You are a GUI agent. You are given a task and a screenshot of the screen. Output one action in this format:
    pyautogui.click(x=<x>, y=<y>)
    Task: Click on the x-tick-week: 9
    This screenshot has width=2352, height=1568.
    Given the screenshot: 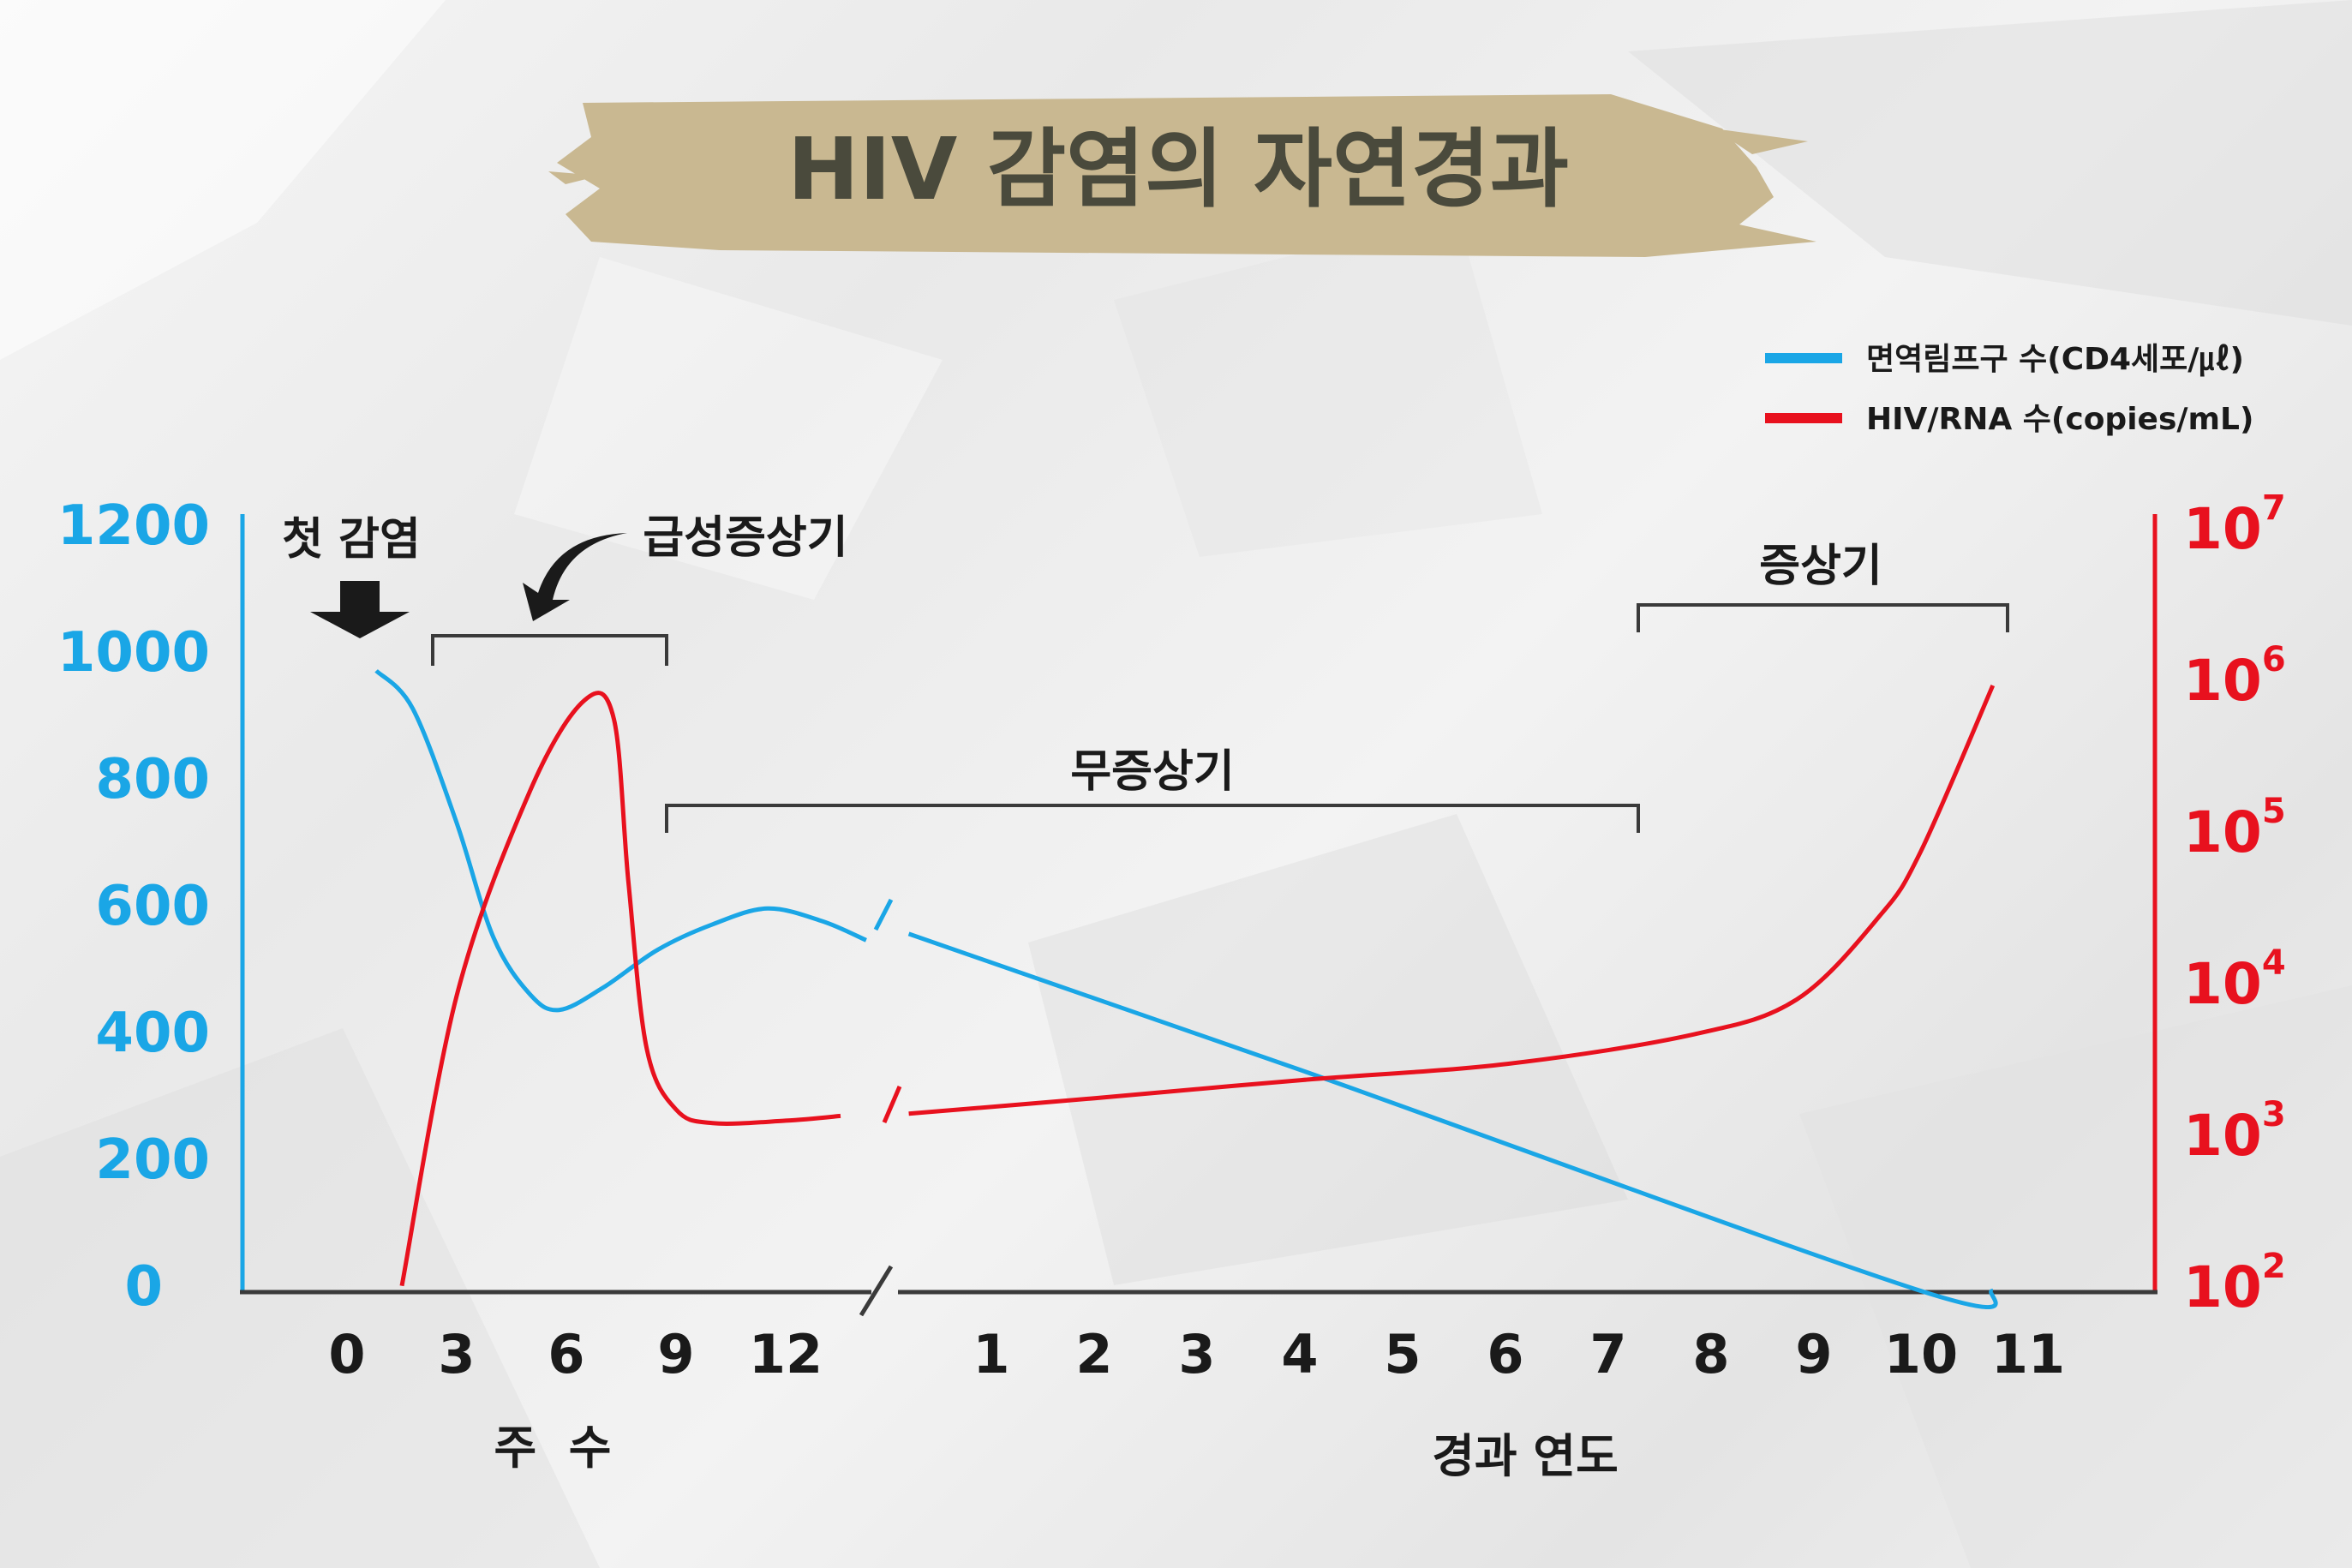 What is the action you would take?
    pyautogui.click(x=675, y=1354)
    